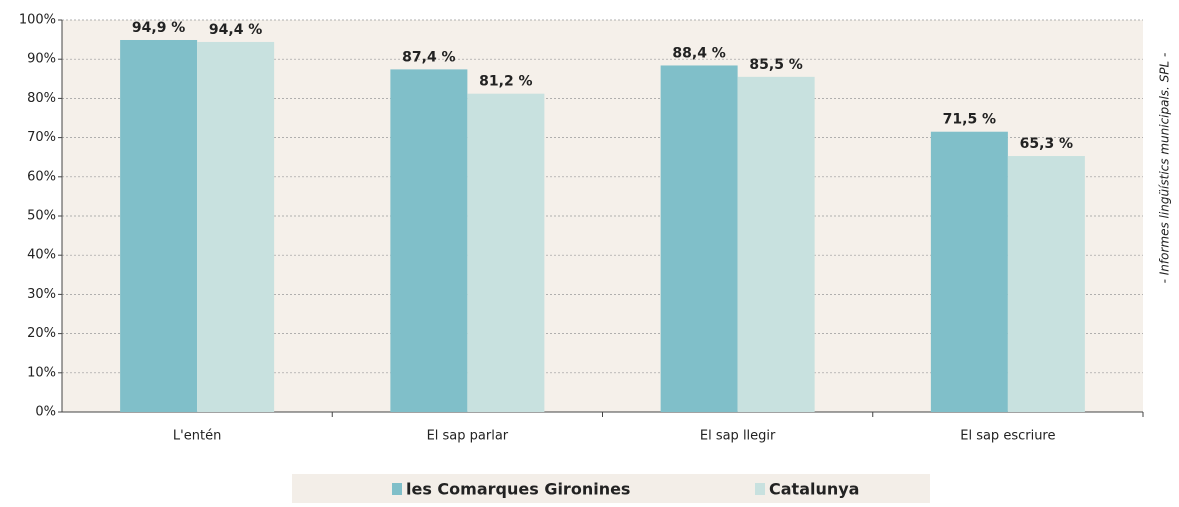 The image size is (1179, 507). Describe the element at coordinates (969, 120) in the screenshot. I see `value-label: 71,5 %` at that location.